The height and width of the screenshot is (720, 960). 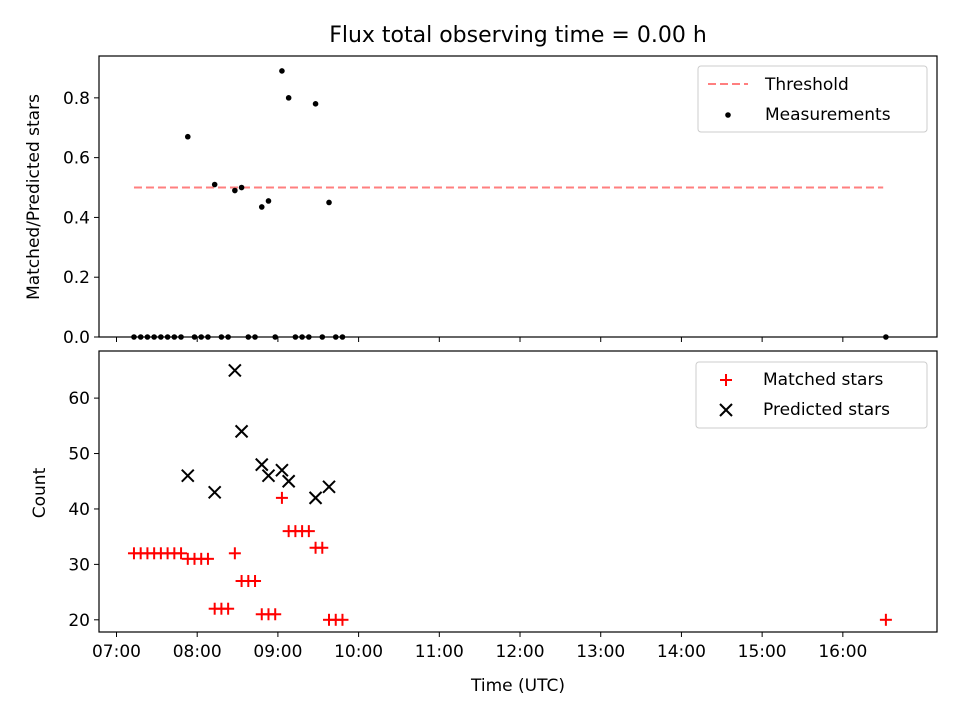 I want to click on bottom-x-tick-label: 14:00, so click(x=681, y=652).